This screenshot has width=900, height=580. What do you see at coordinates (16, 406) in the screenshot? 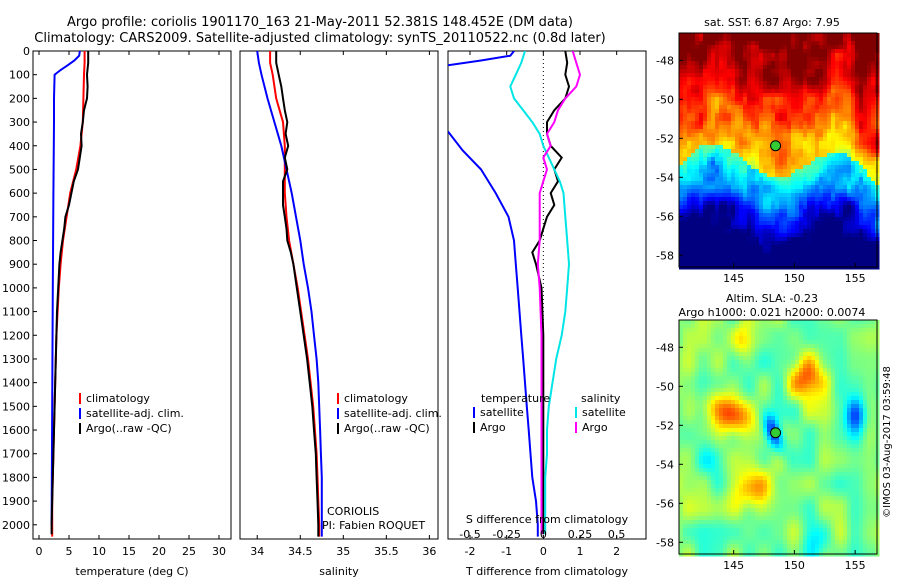
I see `y-tick-label: 1500` at bounding box center [16, 406].